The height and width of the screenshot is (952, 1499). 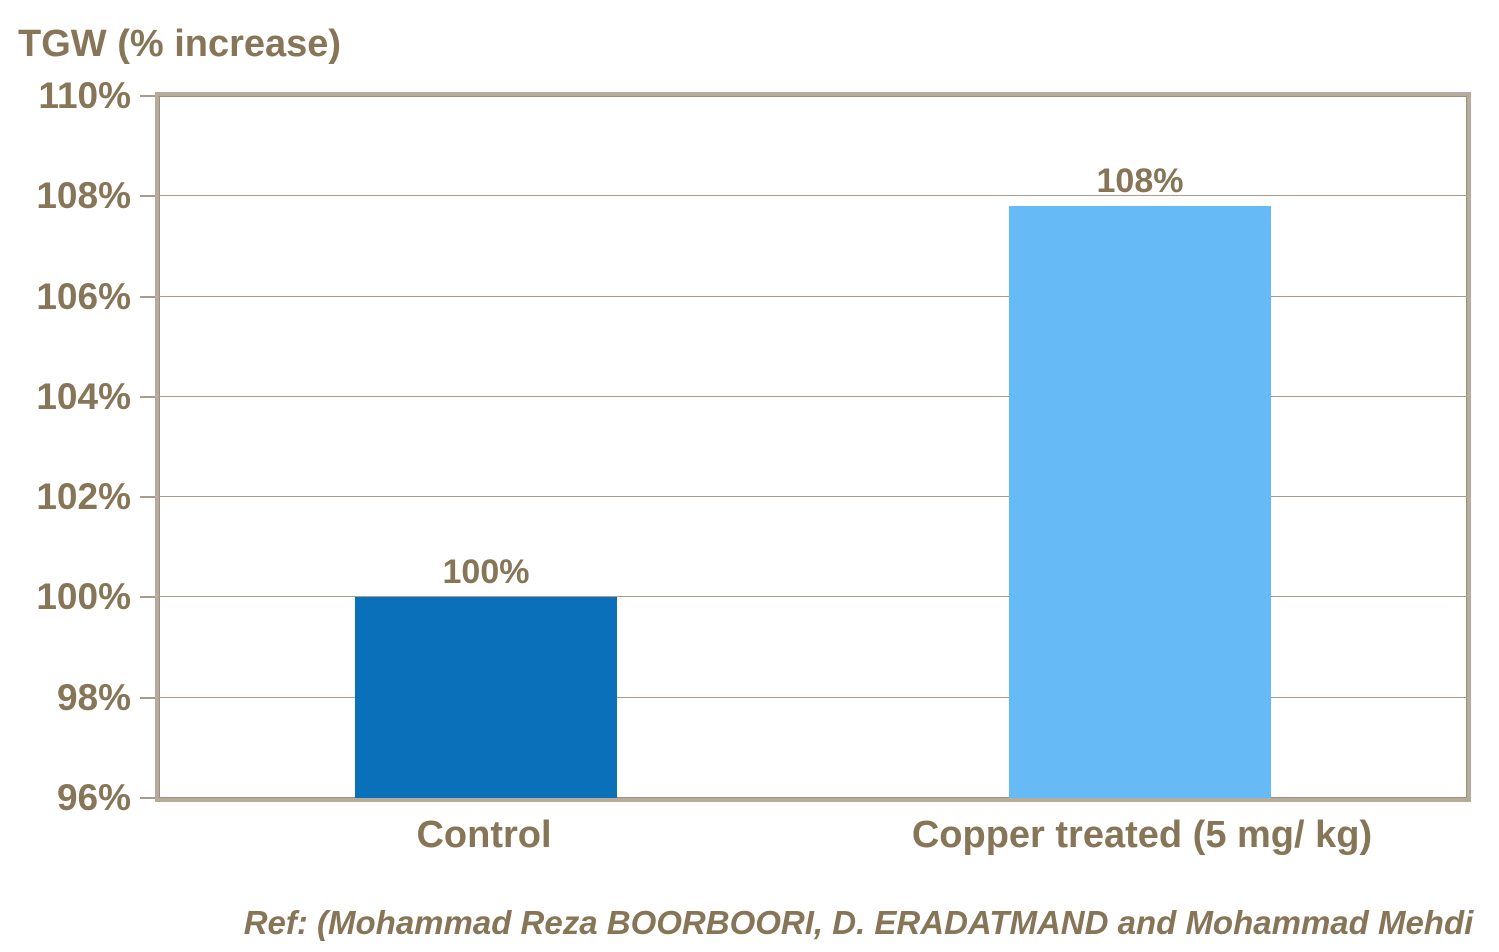 I want to click on y-axis-label: 100%, so click(x=83, y=597).